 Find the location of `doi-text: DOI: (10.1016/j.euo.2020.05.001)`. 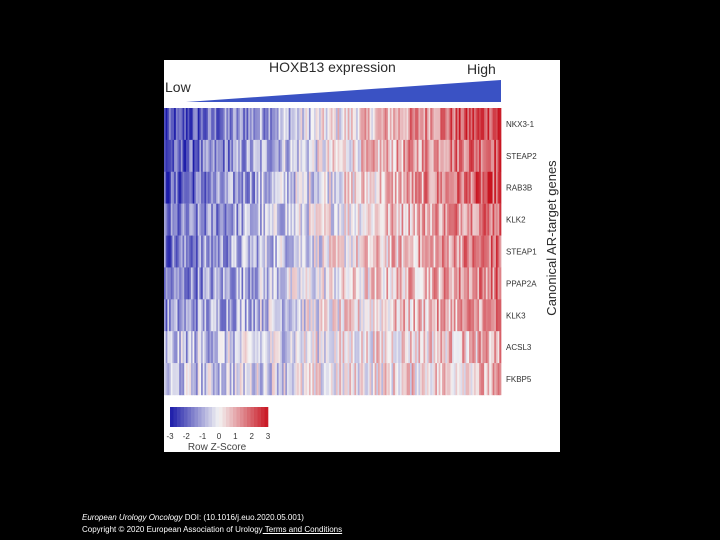

doi-text: DOI: (10.1016/j.euo.2020.05.001) is located at coordinates (243, 517).